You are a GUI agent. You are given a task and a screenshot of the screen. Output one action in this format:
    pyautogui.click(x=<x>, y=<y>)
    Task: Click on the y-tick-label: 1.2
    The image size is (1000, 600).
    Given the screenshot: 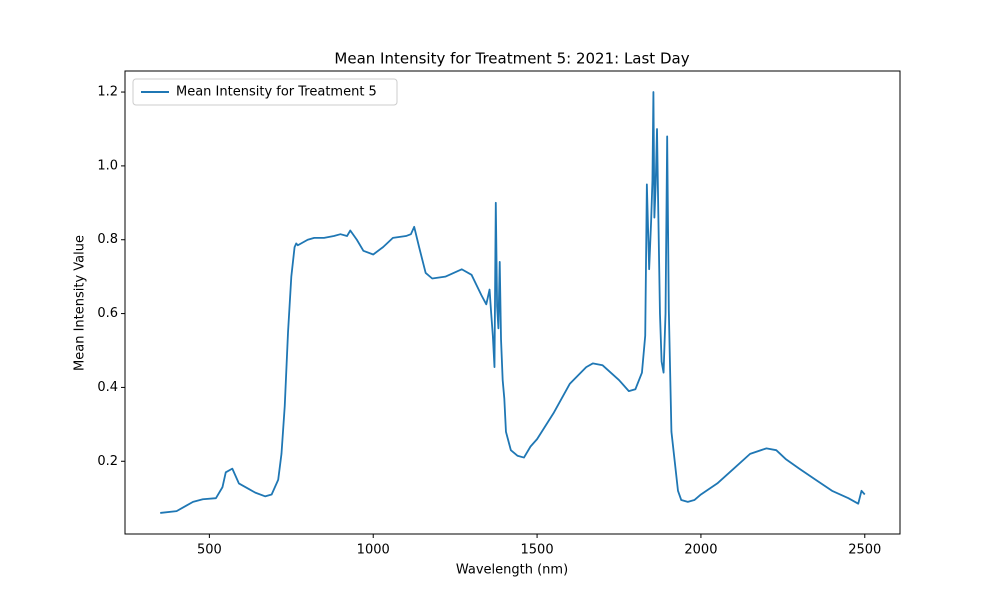 What is the action you would take?
    pyautogui.click(x=107, y=92)
    